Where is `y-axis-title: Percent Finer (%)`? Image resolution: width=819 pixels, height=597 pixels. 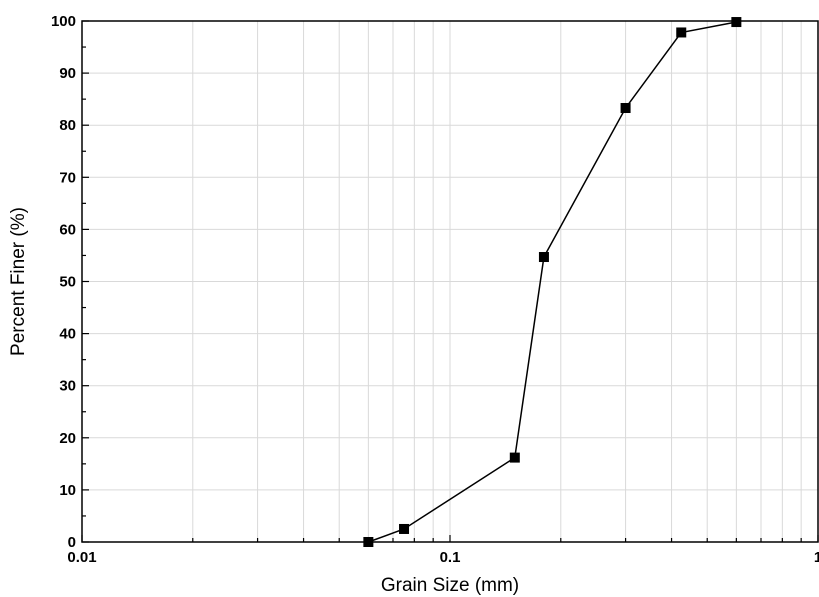 y-axis-title: Percent Finer (%) is located at coordinates (18, 281).